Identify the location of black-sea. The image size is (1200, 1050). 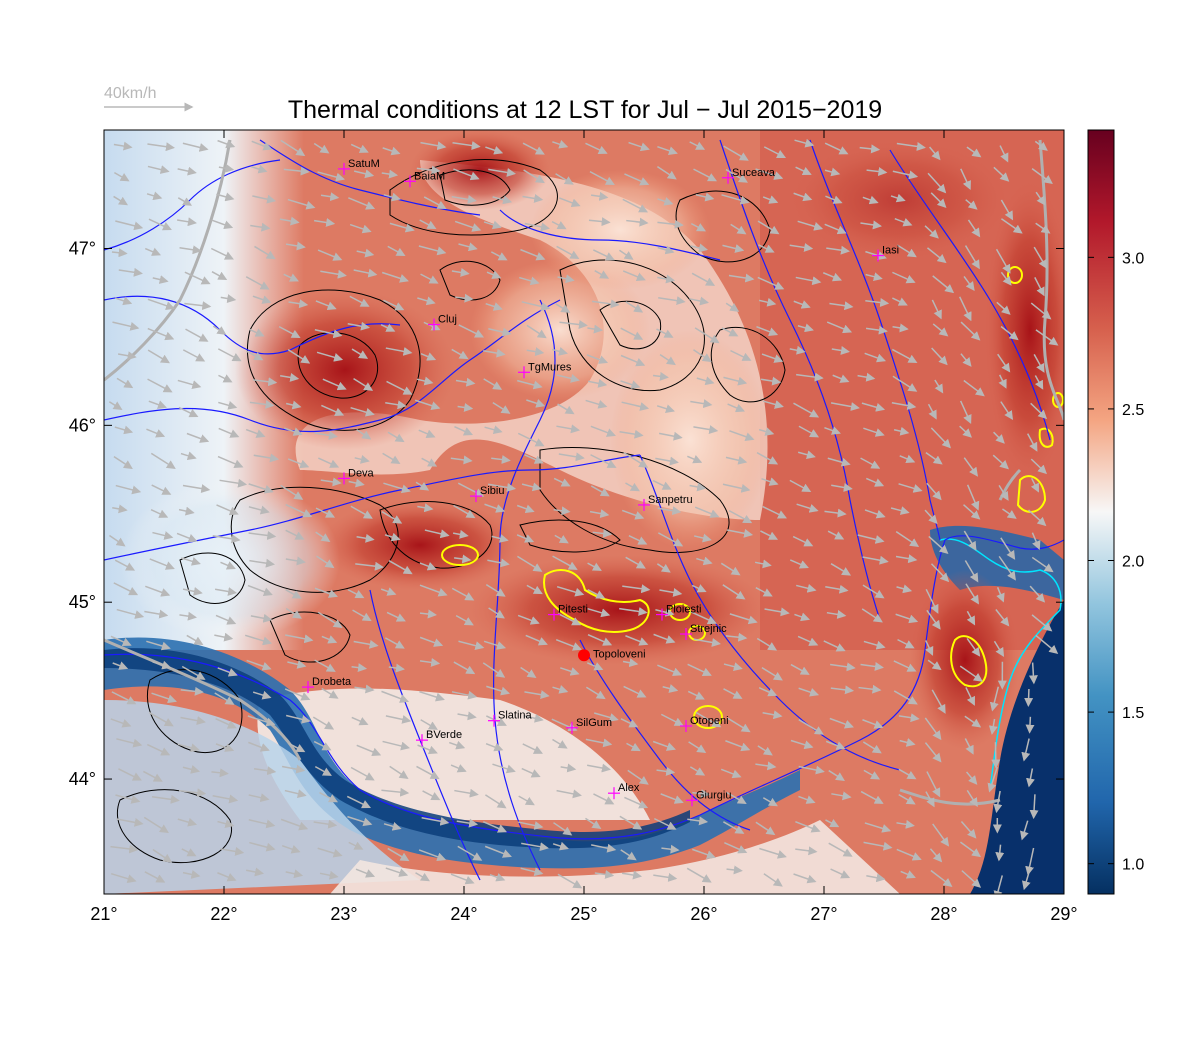
(1017, 747).